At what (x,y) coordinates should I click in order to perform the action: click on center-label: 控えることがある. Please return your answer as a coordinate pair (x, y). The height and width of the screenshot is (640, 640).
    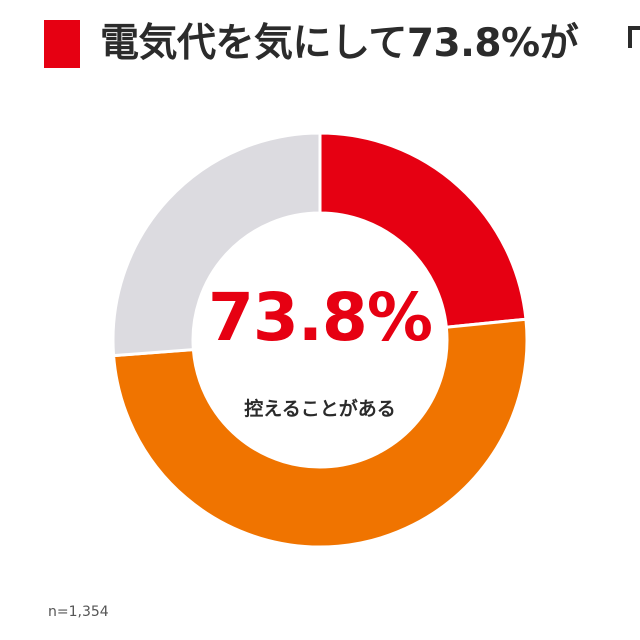
    Looking at the image, I should click on (320, 409).